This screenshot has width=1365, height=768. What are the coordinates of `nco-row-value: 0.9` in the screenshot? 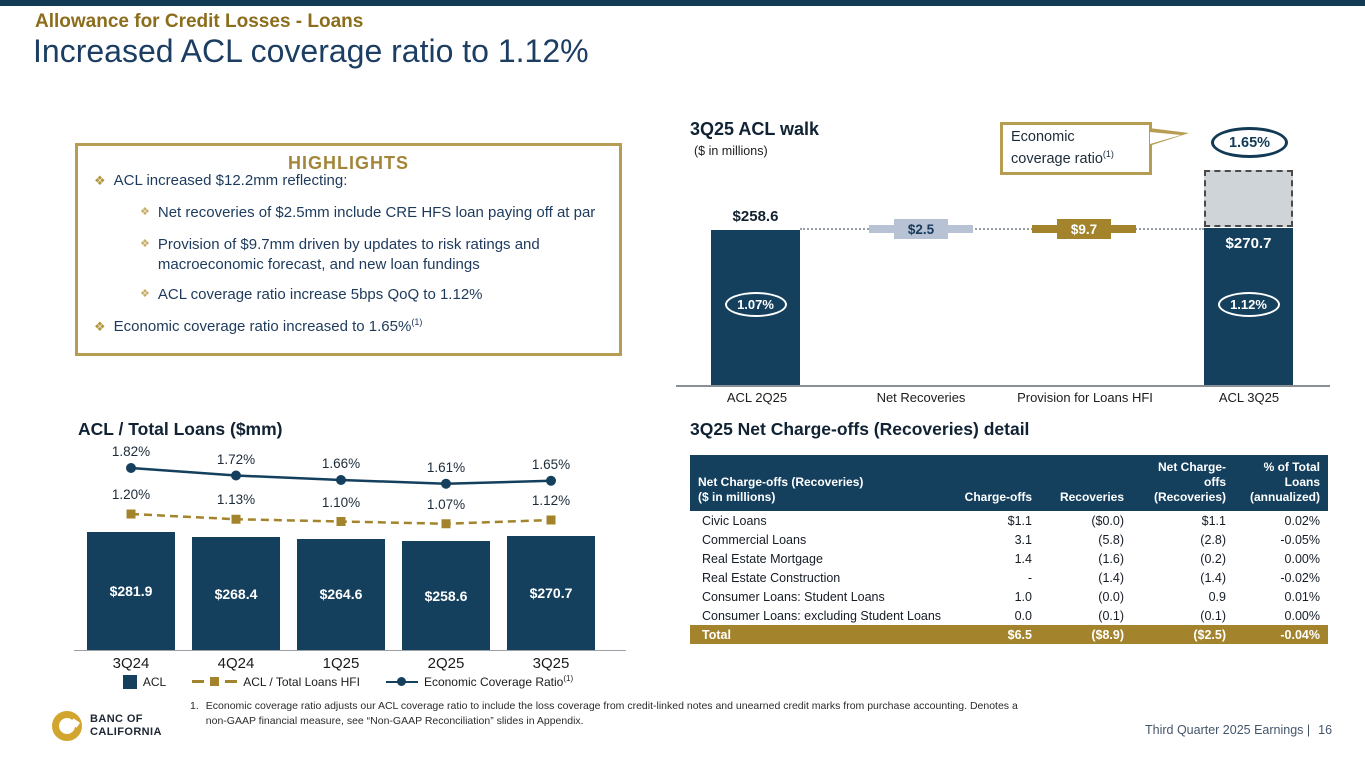 It's located at (1217, 596).